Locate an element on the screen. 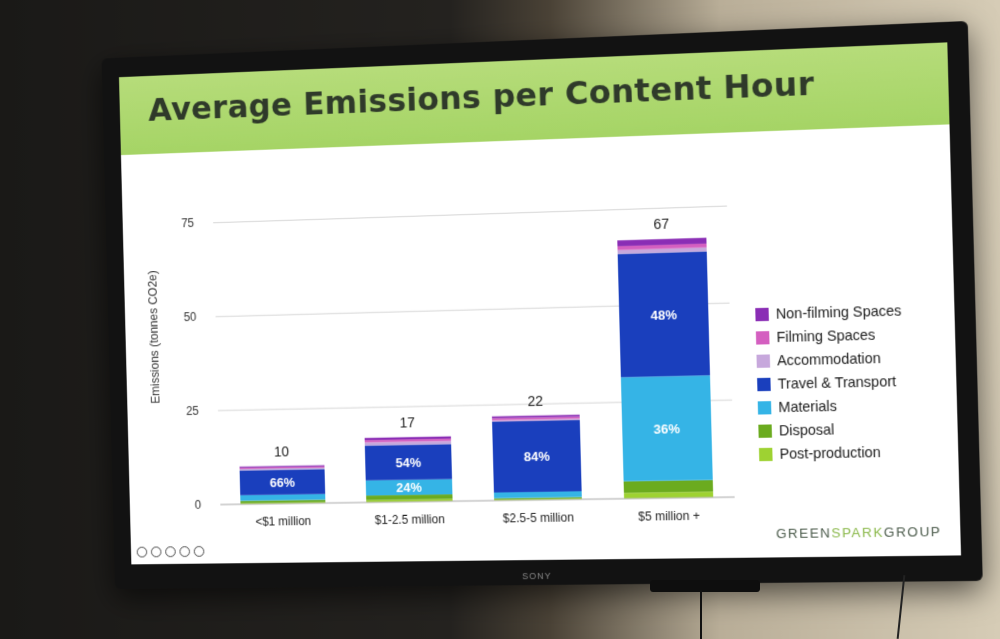  grid-icon is located at coordinates (170, 552).